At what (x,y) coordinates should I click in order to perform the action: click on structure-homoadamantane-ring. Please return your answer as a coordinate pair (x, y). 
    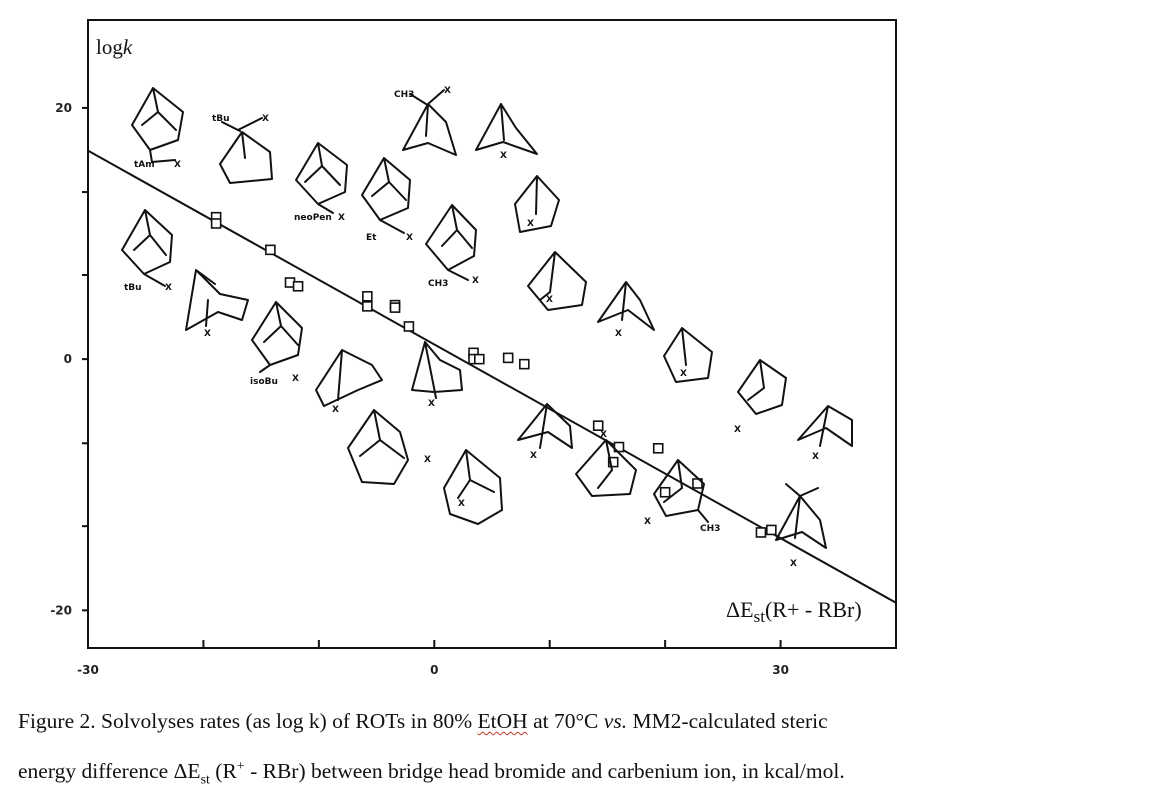
    Looking at the image, I should click on (378, 447).